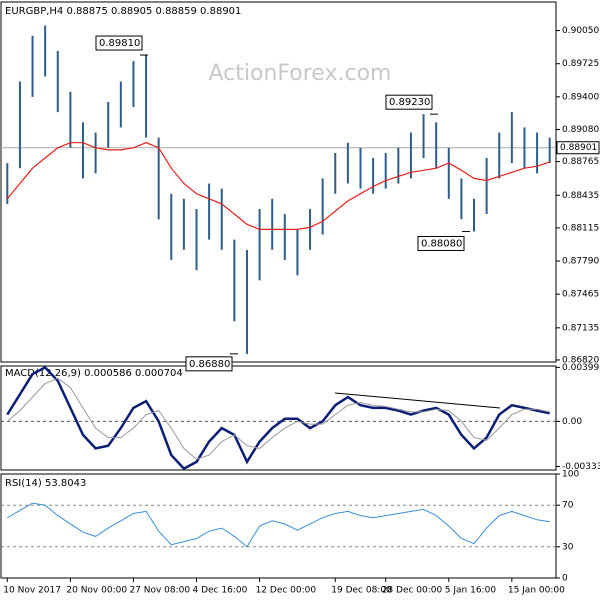  What do you see at coordinates (94, 373) in the screenshot?
I see `macd-title: MACD(12,26,9) 0.000586 0.000704` at bounding box center [94, 373].